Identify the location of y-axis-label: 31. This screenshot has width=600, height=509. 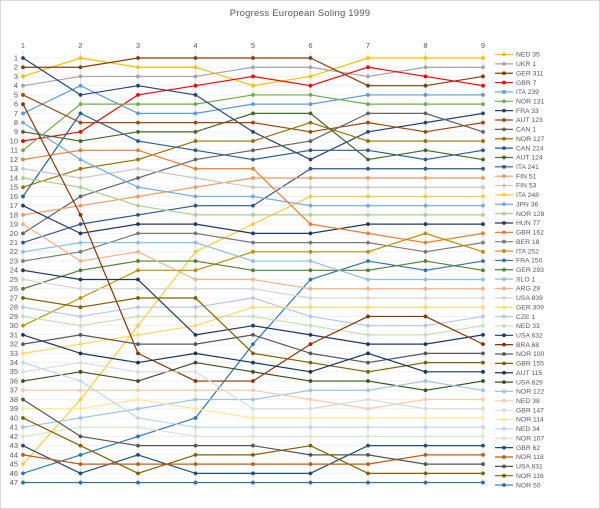
(14, 334).